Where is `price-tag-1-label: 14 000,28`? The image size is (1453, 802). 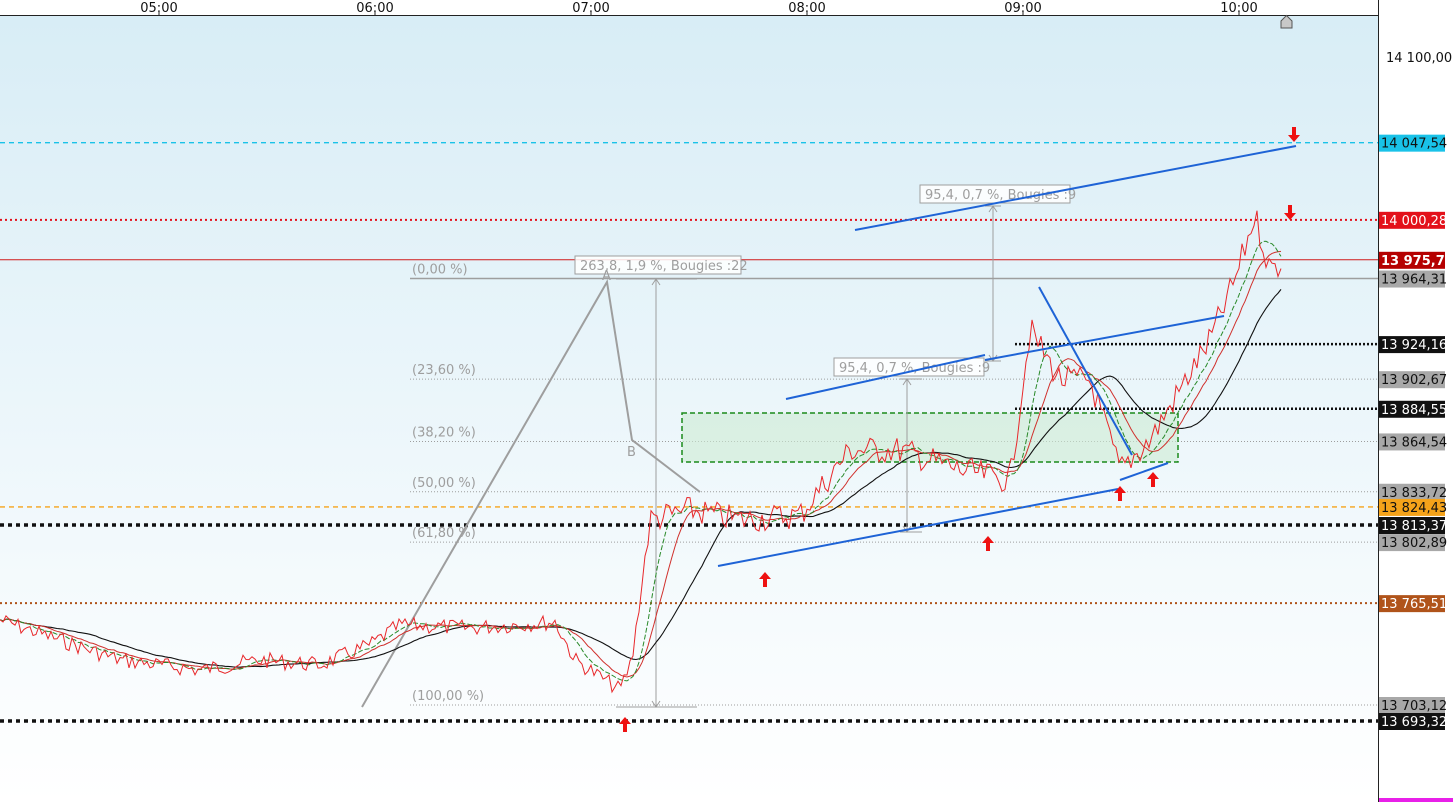
price-tag-1-label: 14 000,28 is located at coordinates (1414, 221).